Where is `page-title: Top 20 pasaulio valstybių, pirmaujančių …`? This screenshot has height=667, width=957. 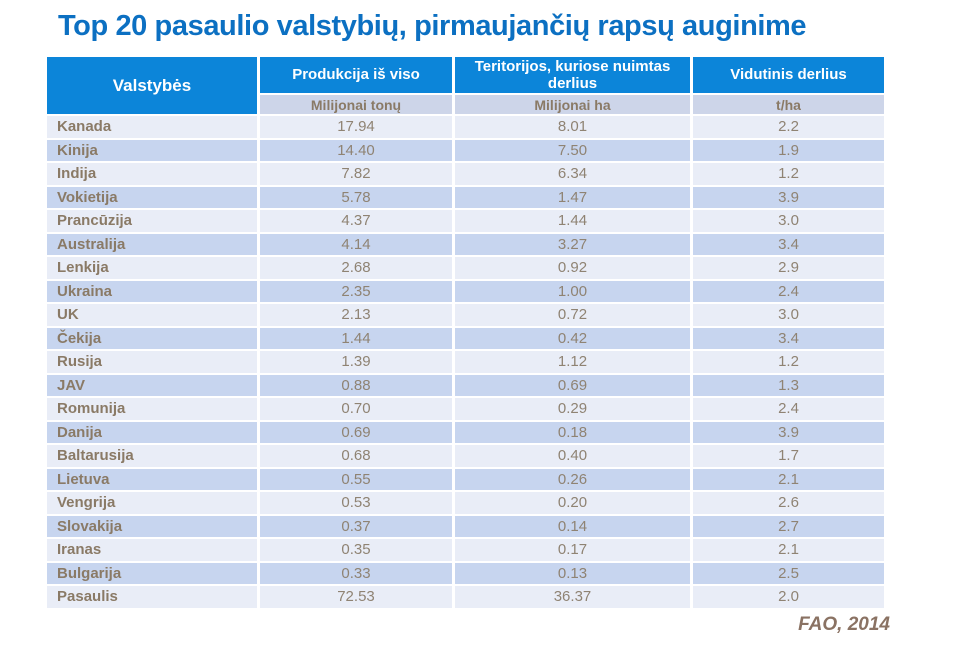 page-title: Top 20 pasaulio valstybių, pirmaujančių … is located at coordinates (432, 26).